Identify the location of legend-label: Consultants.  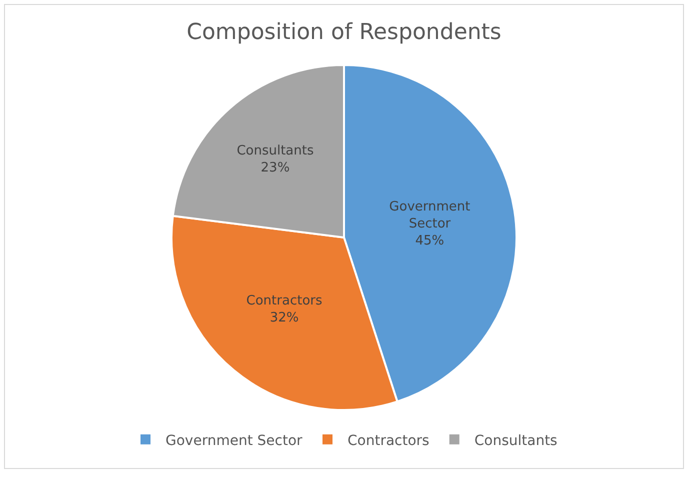
(516, 440).